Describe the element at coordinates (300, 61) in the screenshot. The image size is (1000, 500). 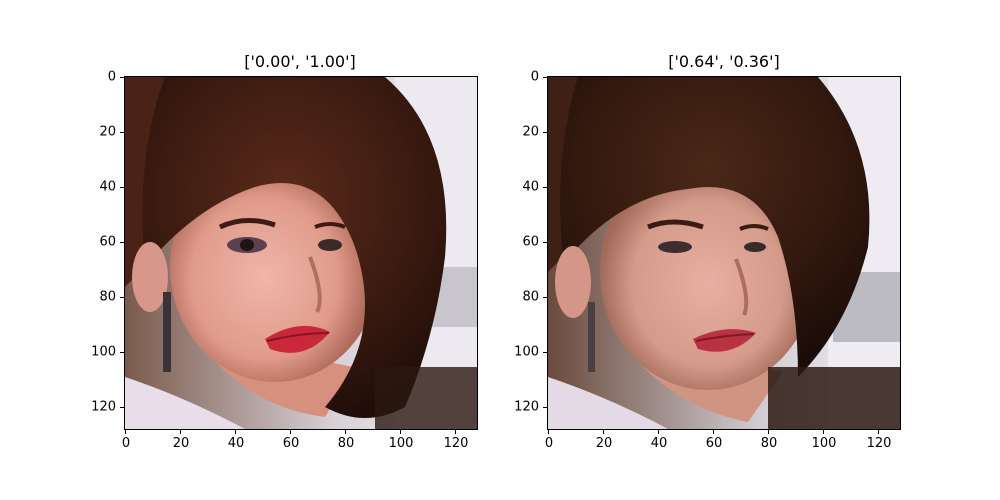
I see `panel-title-left: ['0.00', '1.00']` at that location.